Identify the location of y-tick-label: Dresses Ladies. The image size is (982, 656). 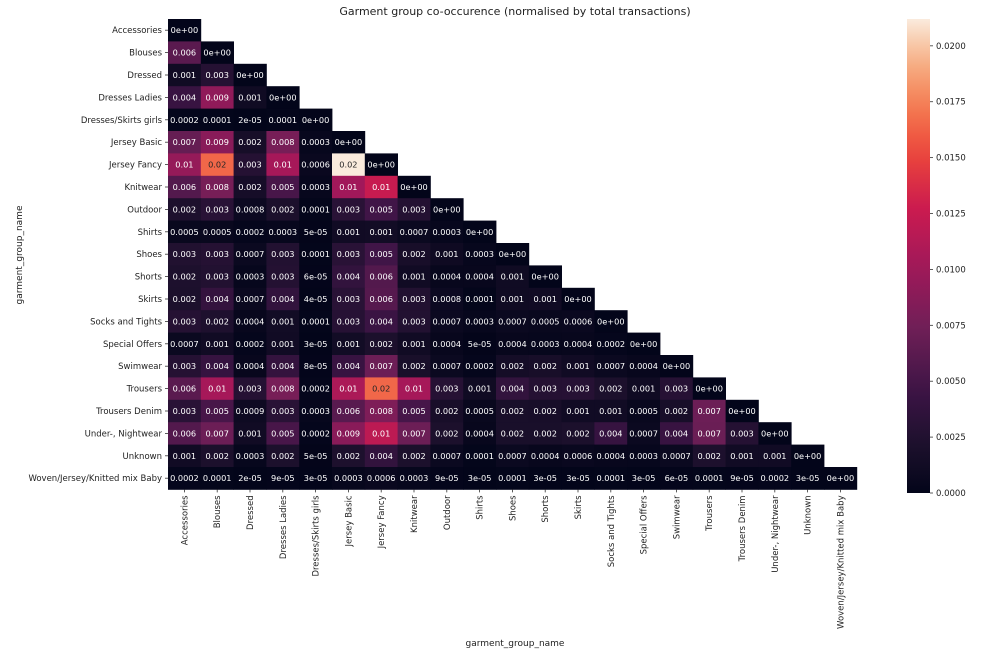
(130, 98).